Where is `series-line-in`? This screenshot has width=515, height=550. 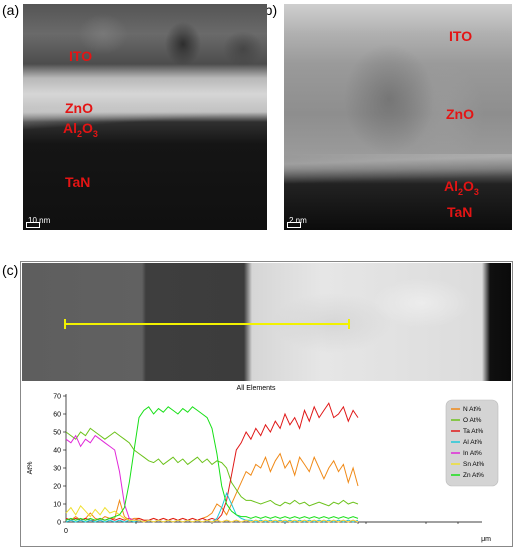
series-line-in is located at coordinates (212, 478).